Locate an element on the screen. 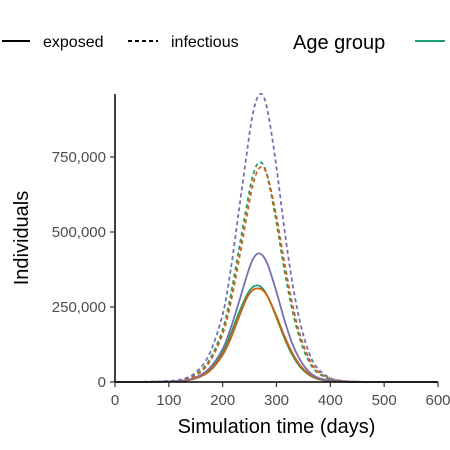 The image size is (450, 450). y-axis-title: Individuals is located at coordinates (22, 238).